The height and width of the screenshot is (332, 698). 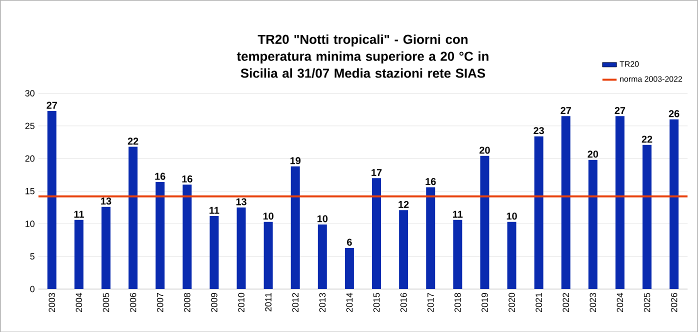 I want to click on y-tick-label: 0, so click(x=32, y=289).